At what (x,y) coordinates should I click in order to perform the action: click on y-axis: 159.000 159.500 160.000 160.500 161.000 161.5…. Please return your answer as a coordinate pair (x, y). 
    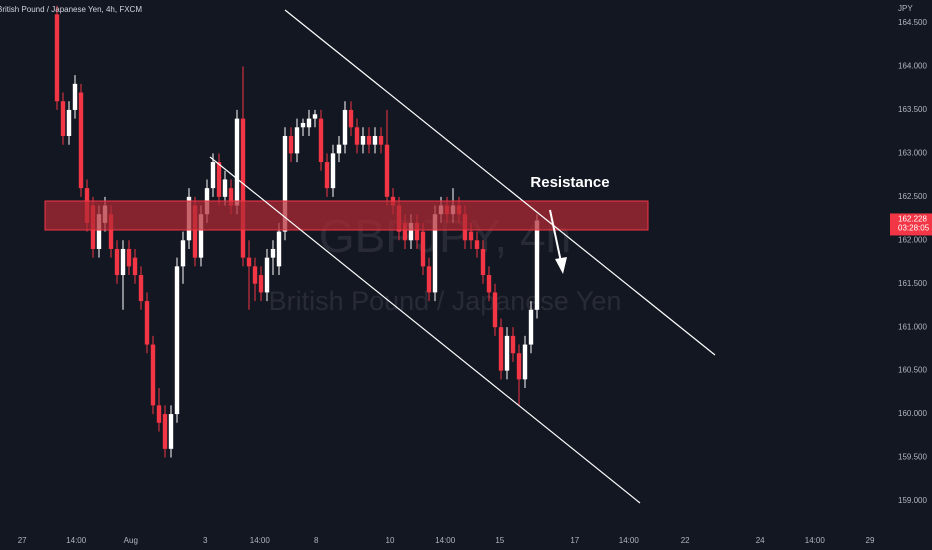
    Looking at the image, I should click on (912, 261).